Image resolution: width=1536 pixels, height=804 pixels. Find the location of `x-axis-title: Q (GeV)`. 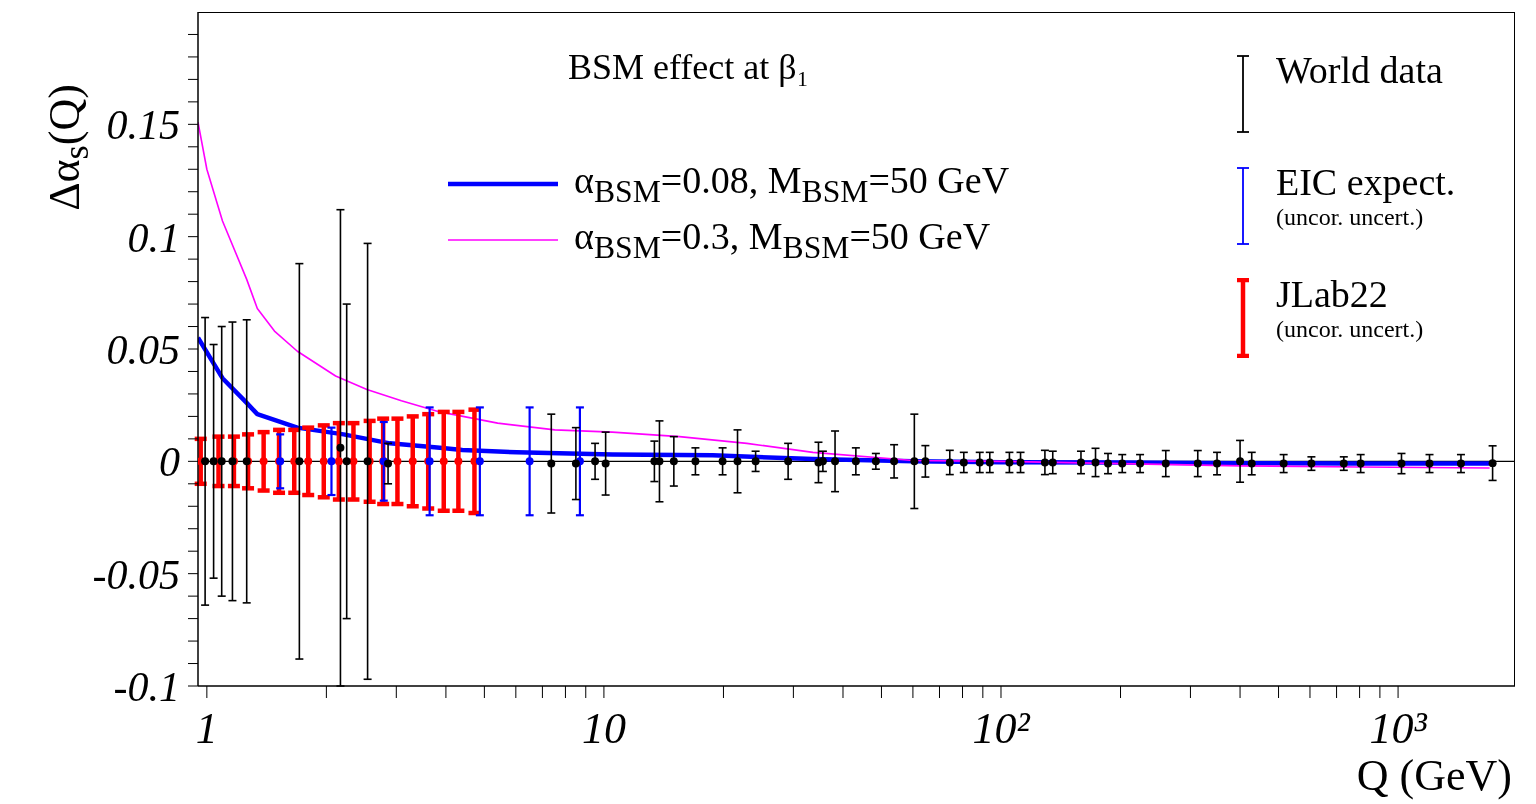

x-axis-title: Q (GeV) is located at coordinates (1434, 775).